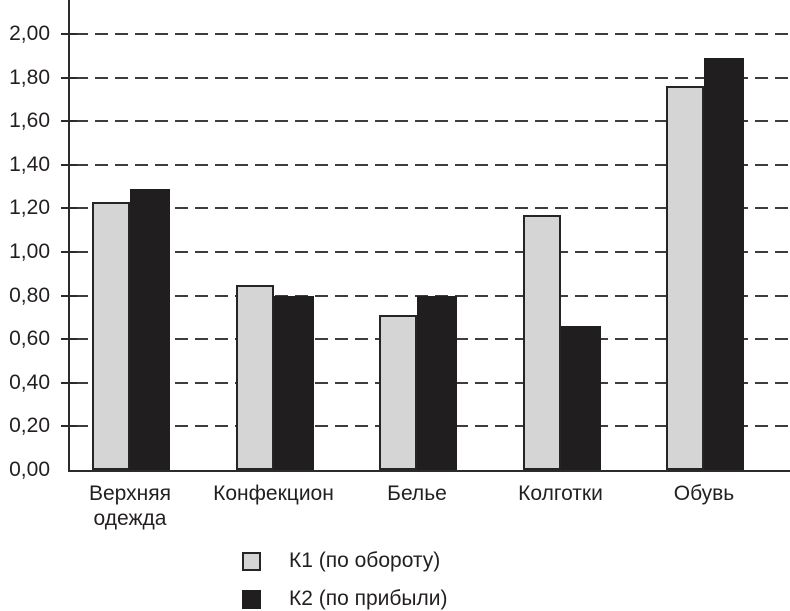 The image size is (790, 611). What do you see at coordinates (29, 121) in the screenshot?
I see `y-tick-label: 1,60` at bounding box center [29, 121].